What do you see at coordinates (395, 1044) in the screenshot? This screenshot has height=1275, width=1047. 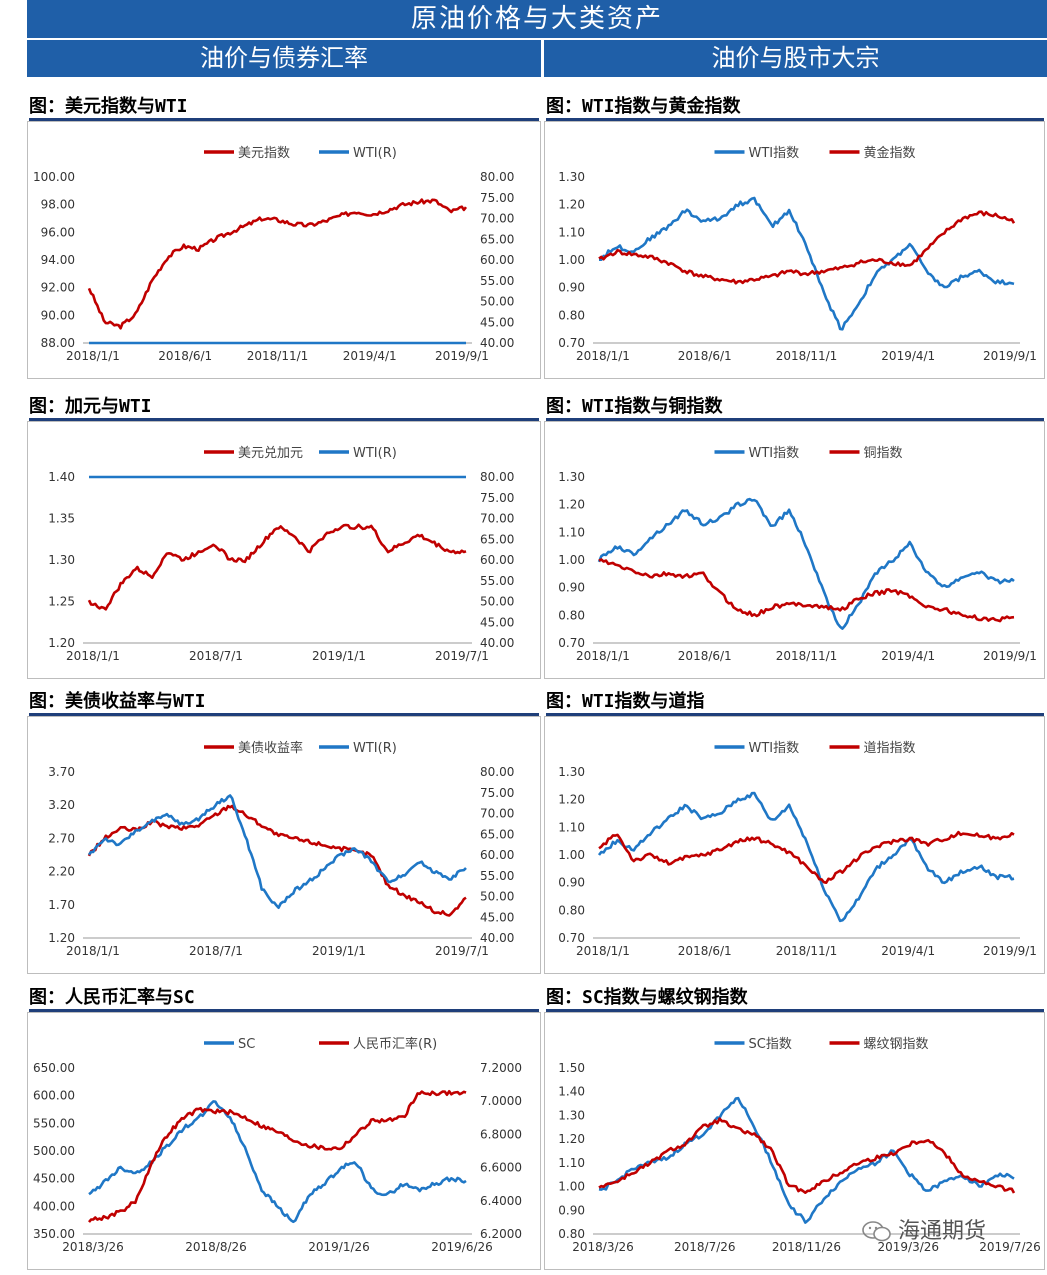 I see `legend-label: 人民币汇率(R)` at bounding box center [395, 1044].